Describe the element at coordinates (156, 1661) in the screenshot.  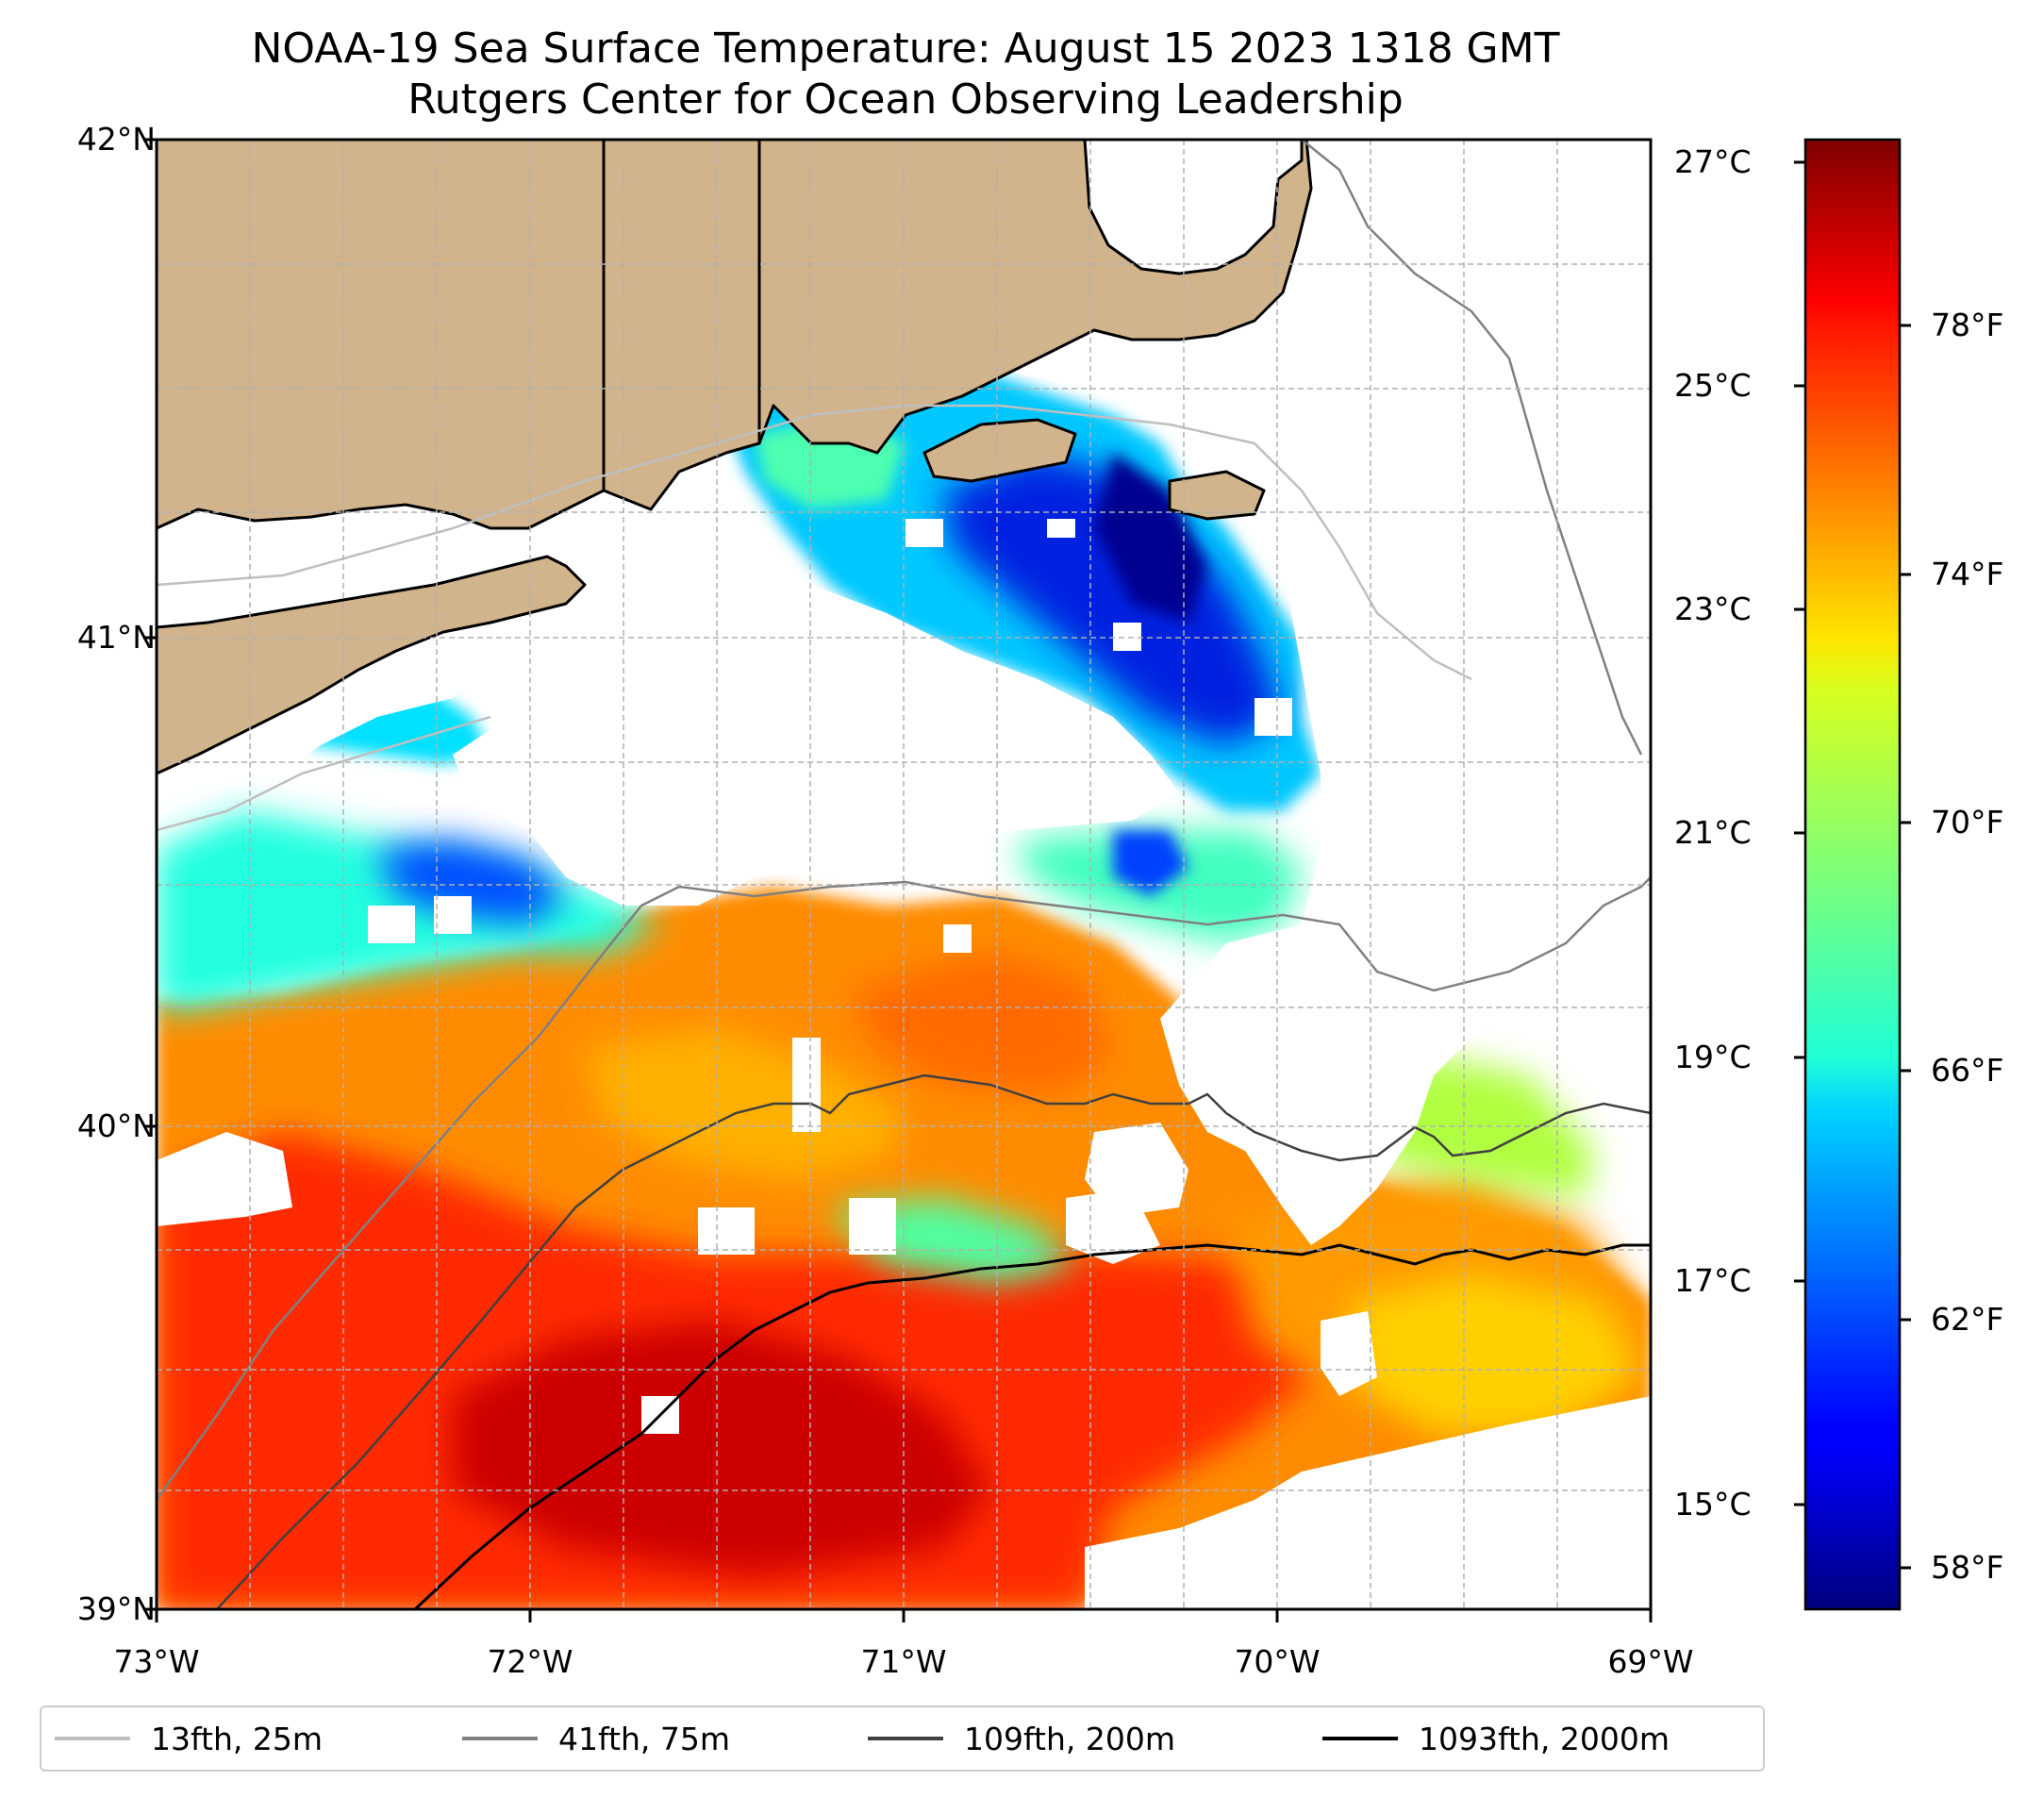
I see `lon-label-73w: 73°W` at that location.